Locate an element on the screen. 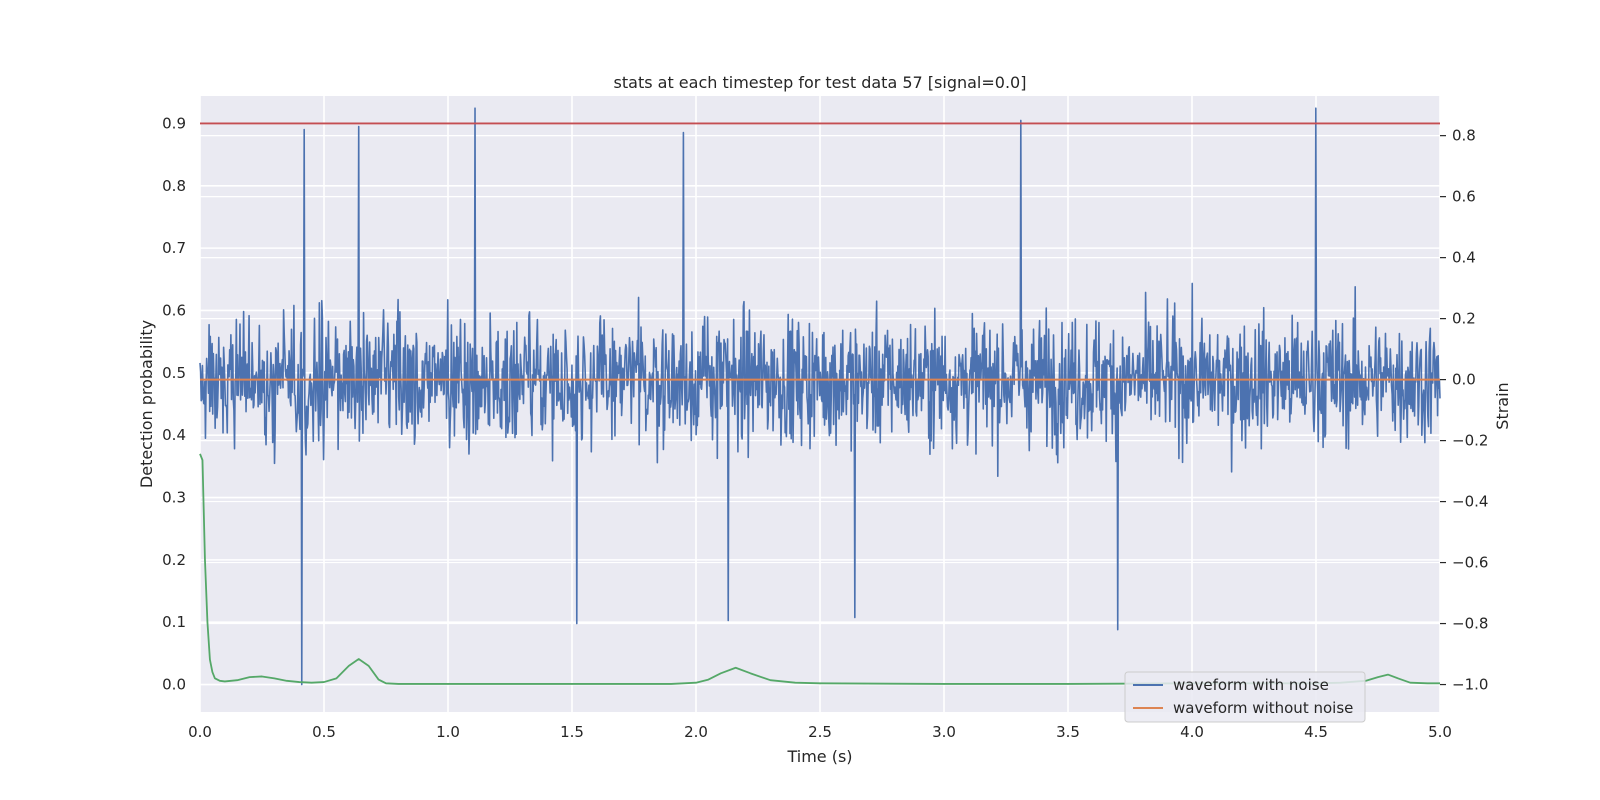 The width and height of the screenshot is (1600, 800). x-tick-label: 2.0 is located at coordinates (696, 732).